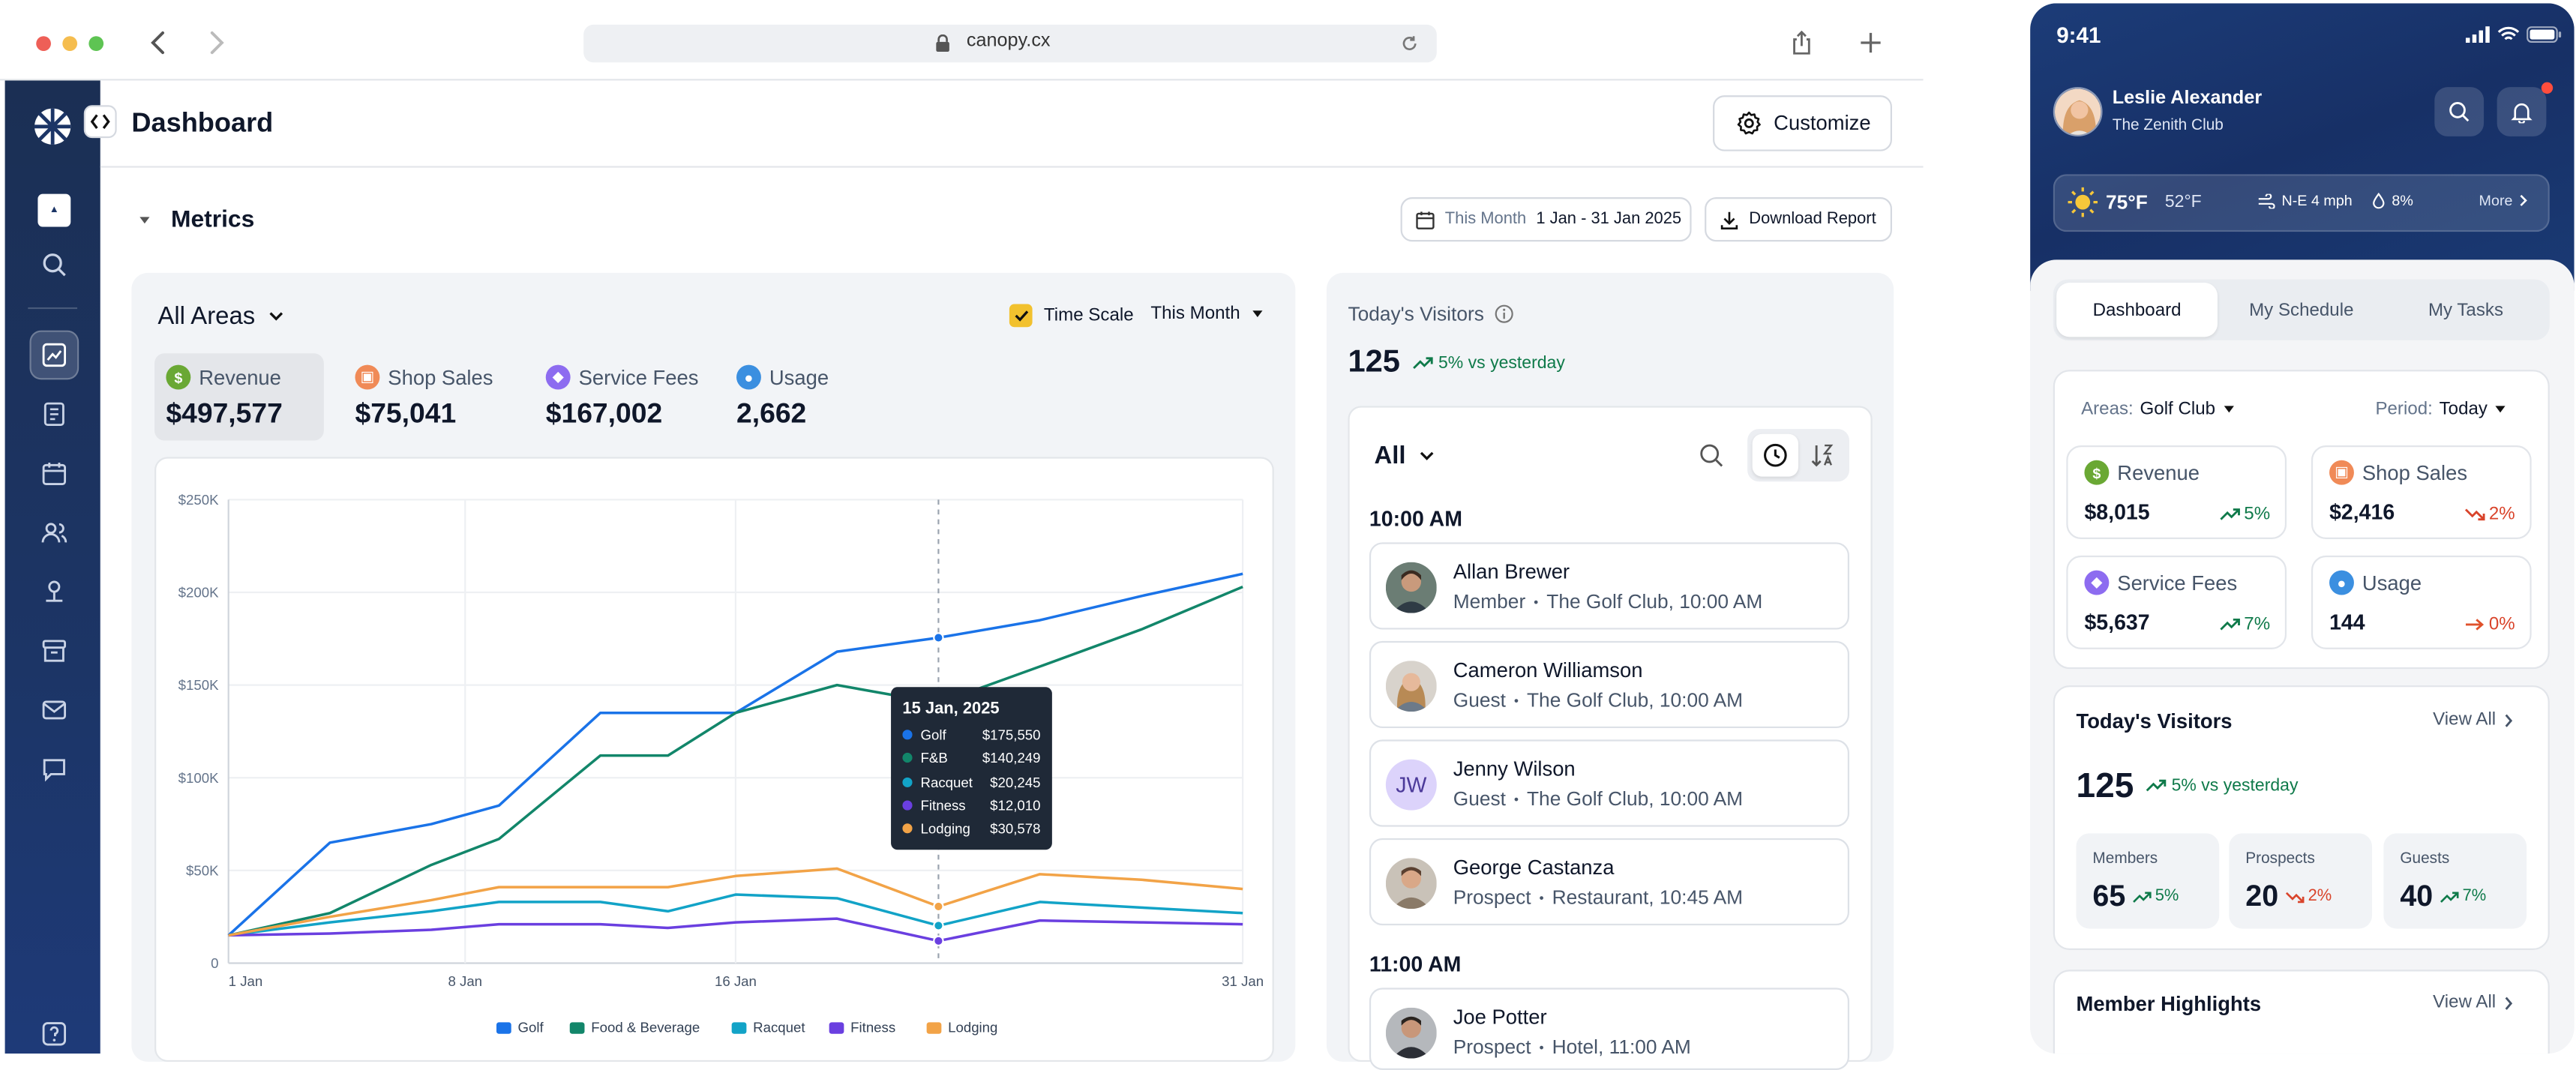 The width and height of the screenshot is (2576, 1070). Describe the element at coordinates (779, 1028) in the screenshot. I see `legend-label: Racquet` at that location.